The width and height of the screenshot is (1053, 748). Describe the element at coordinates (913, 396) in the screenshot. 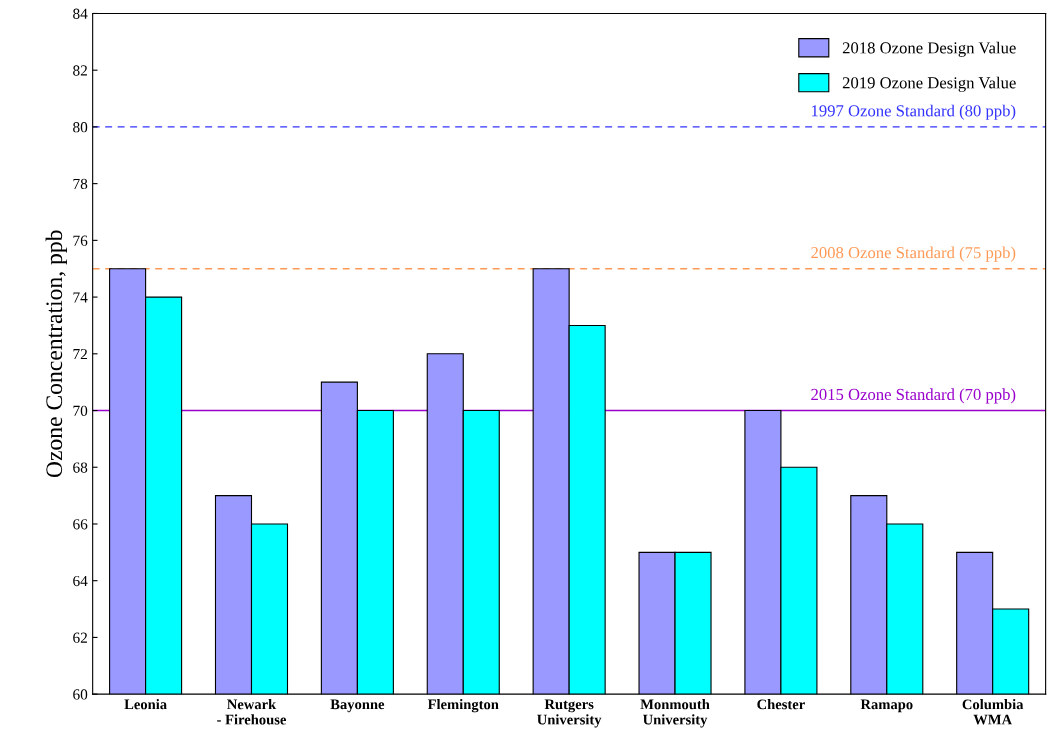

I see `ref-line-label: 2015 Ozone Standard (70 ppb)` at that location.